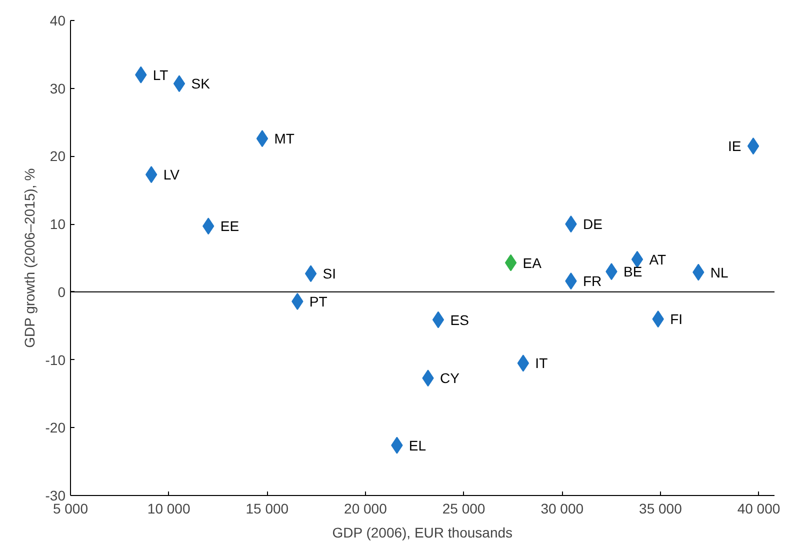 The height and width of the screenshot is (543, 804). What do you see at coordinates (58, 224) in the screenshot?
I see `y-tick-label: 10` at bounding box center [58, 224].